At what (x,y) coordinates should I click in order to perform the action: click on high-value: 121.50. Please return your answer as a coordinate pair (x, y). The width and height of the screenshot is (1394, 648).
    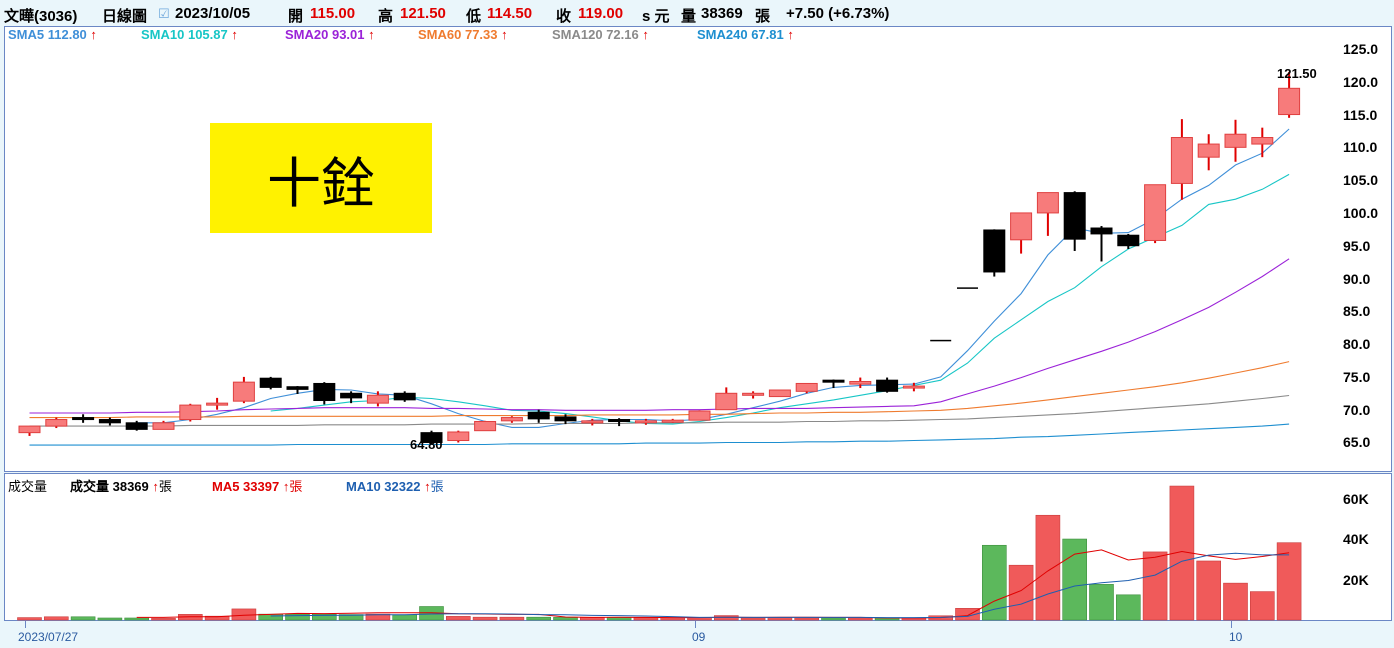
    Looking at the image, I should click on (423, 13).